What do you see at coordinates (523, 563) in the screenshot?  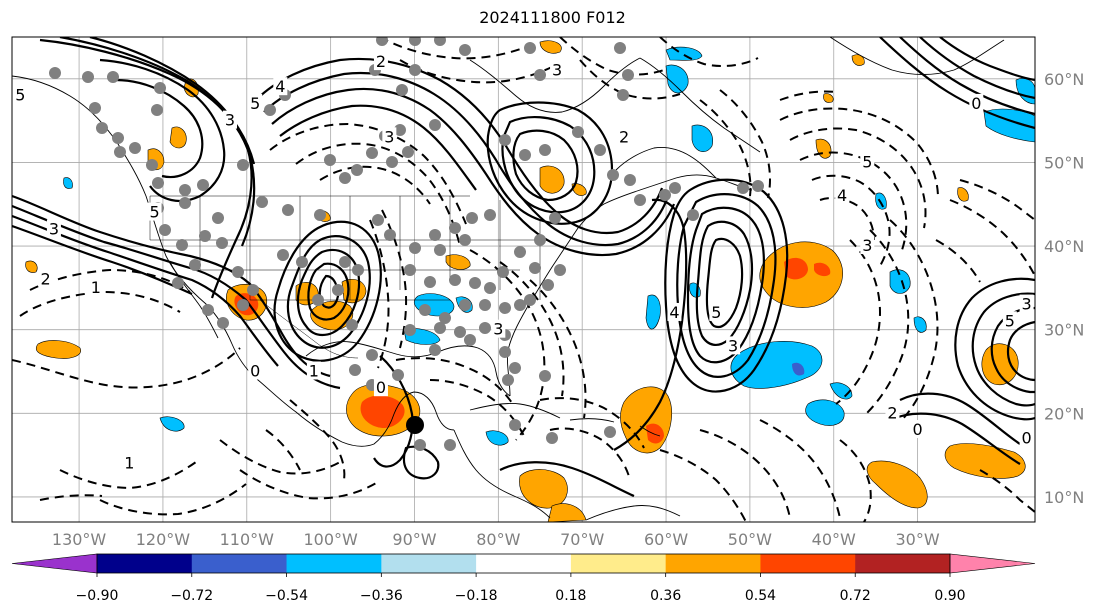 I see `colorbar-frame` at bounding box center [523, 563].